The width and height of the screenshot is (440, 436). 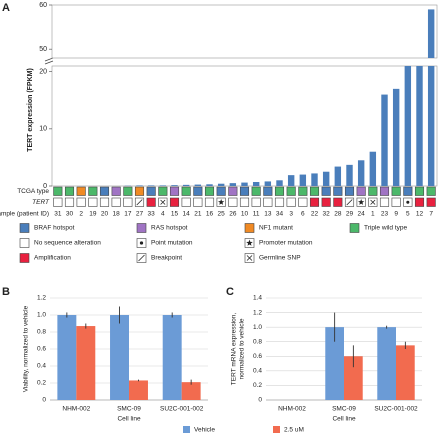 I want to click on x-tick-label: SMC-09, so click(x=344, y=409).